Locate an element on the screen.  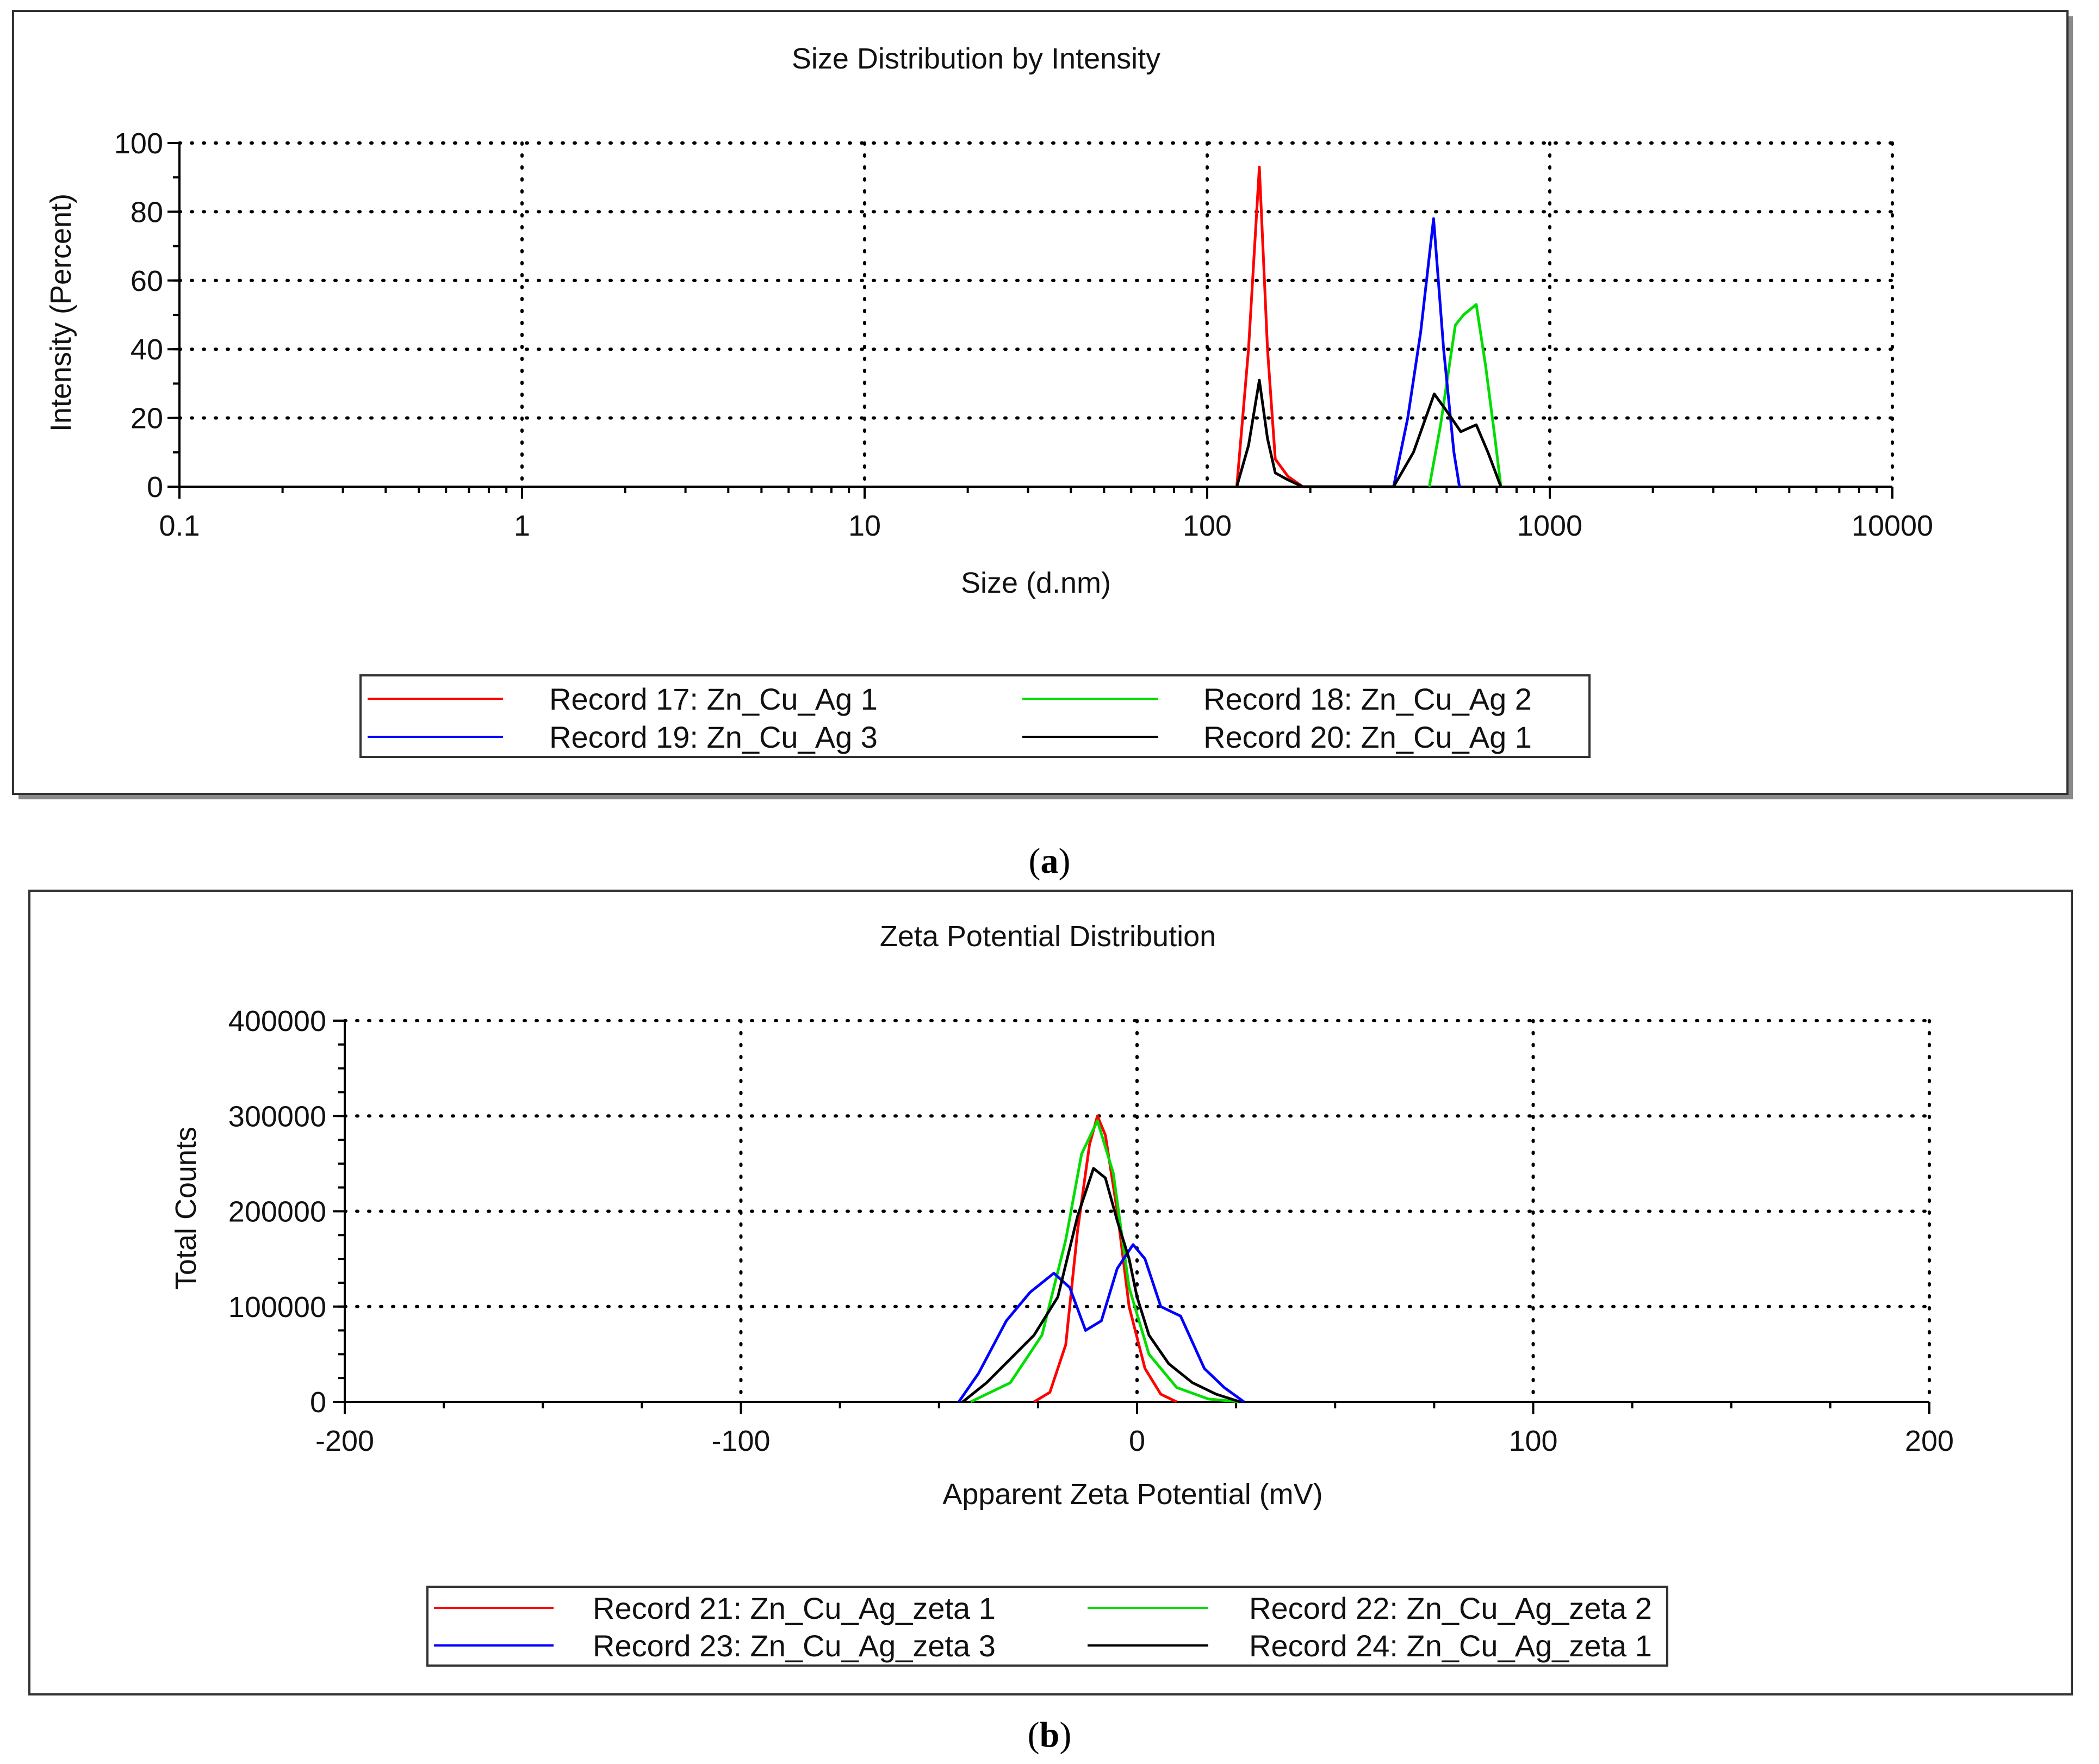
x-tick-label: 0 is located at coordinates (1137, 1441).